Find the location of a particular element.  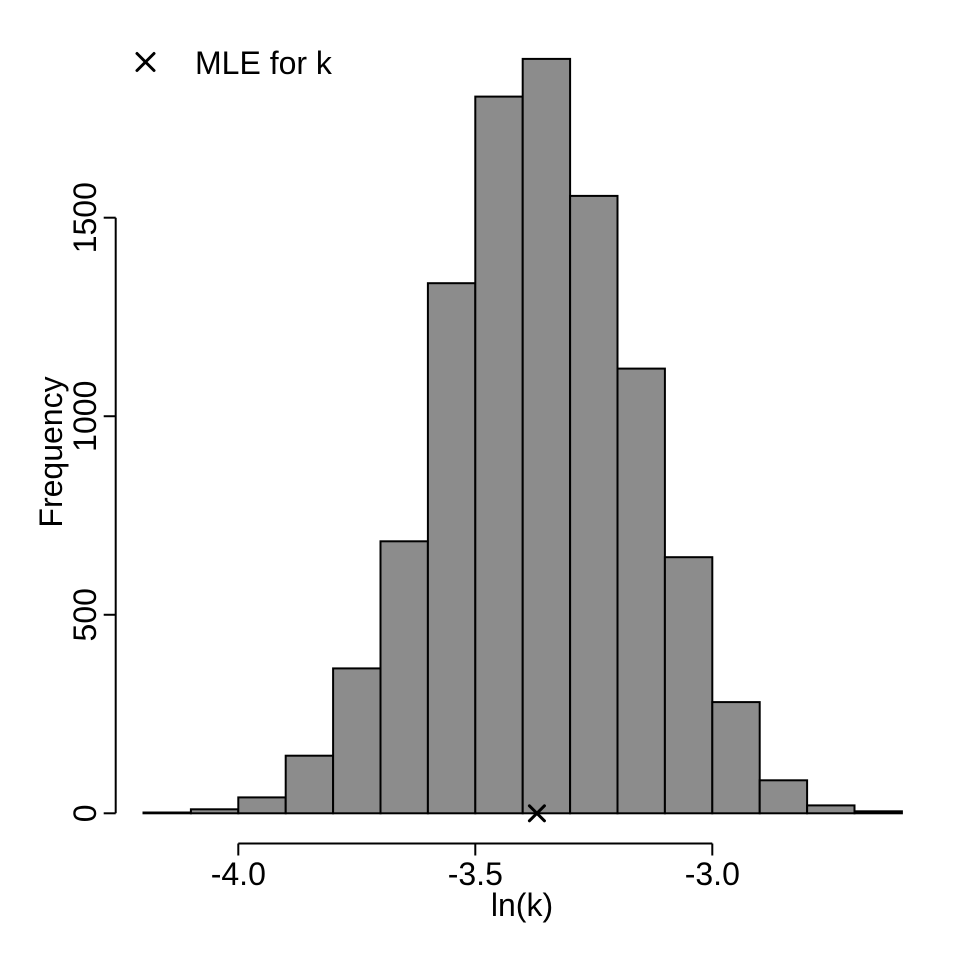

mle-marker-x-cross-icon is located at coordinates (536, 813).